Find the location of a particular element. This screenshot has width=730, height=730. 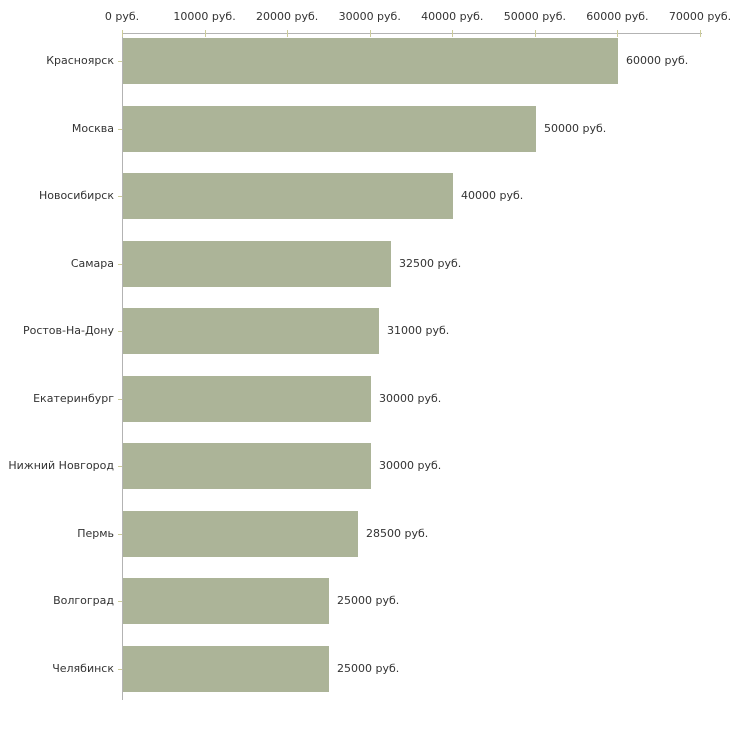

x-axis-tick-label: 40000 руб. is located at coordinates (452, 16).